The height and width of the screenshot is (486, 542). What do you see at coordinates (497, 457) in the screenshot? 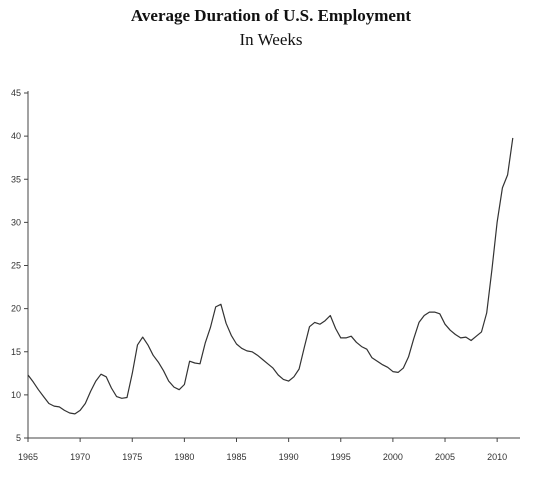
I see `x-tick-label-2010: 2010` at bounding box center [497, 457].